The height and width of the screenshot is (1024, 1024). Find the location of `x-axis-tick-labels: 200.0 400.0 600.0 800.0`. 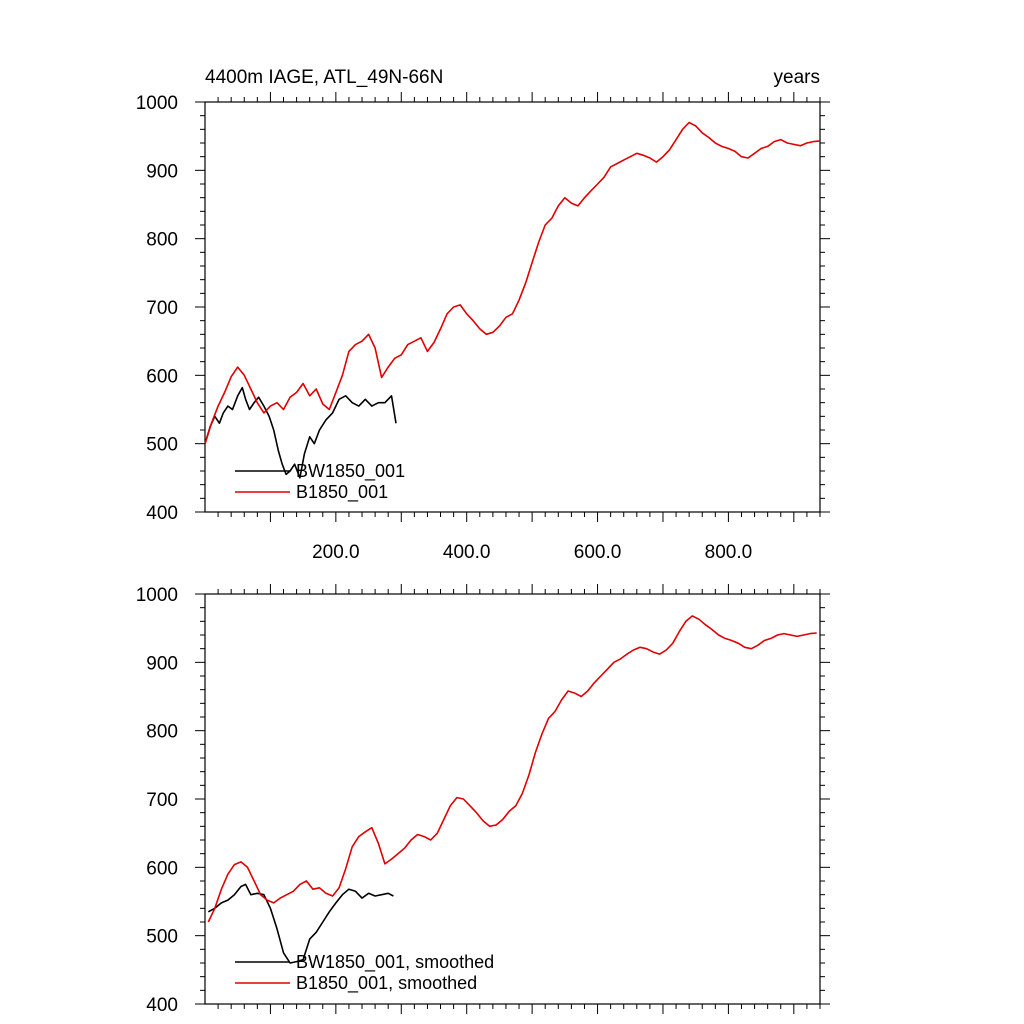

x-axis-tick-labels: 200.0 400.0 600.0 800.0 is located at coordinates (532, 552).